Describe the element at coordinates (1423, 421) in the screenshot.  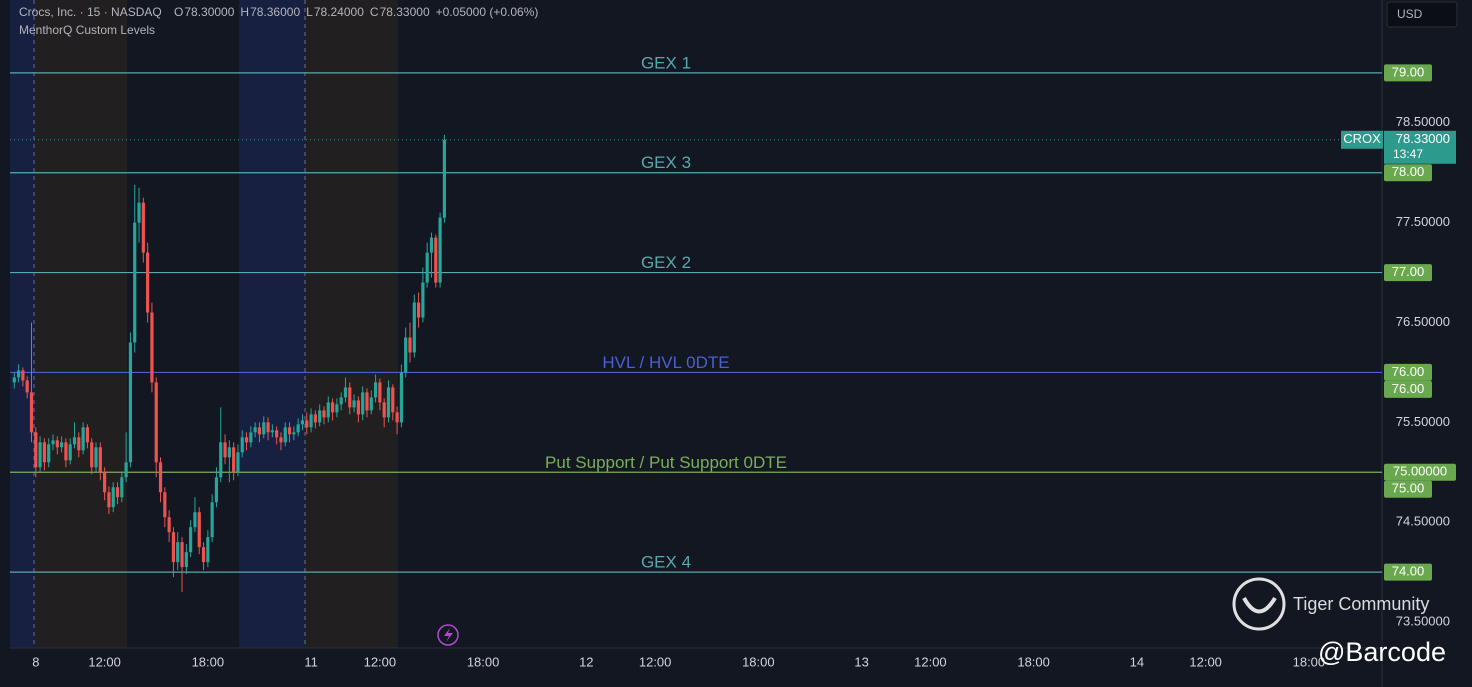
I see `y-tick-label: 75.50000` at that location.